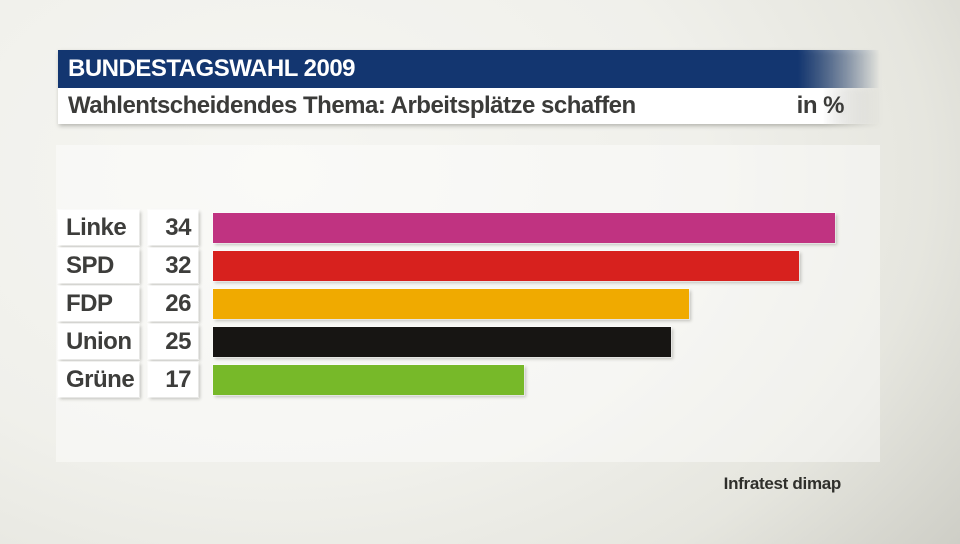 The height and width of the screenshot is (544, 960). Describe the element at coordinates (98, 379) in the screenshot. I see `party-label: Grüne` at that location.